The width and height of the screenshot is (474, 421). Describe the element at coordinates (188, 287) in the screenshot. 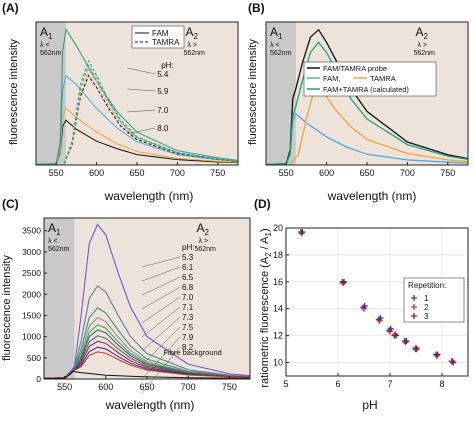

I see `panel-c-ph-label-3: 6.8` at that location.